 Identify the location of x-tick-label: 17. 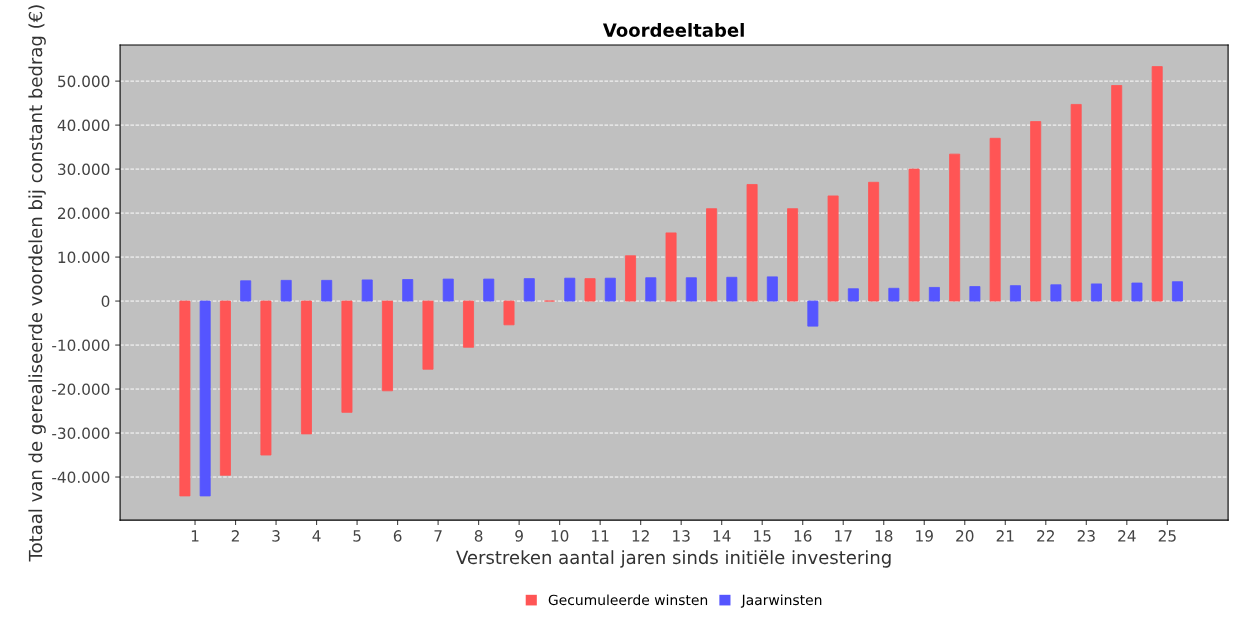
(843, 536).